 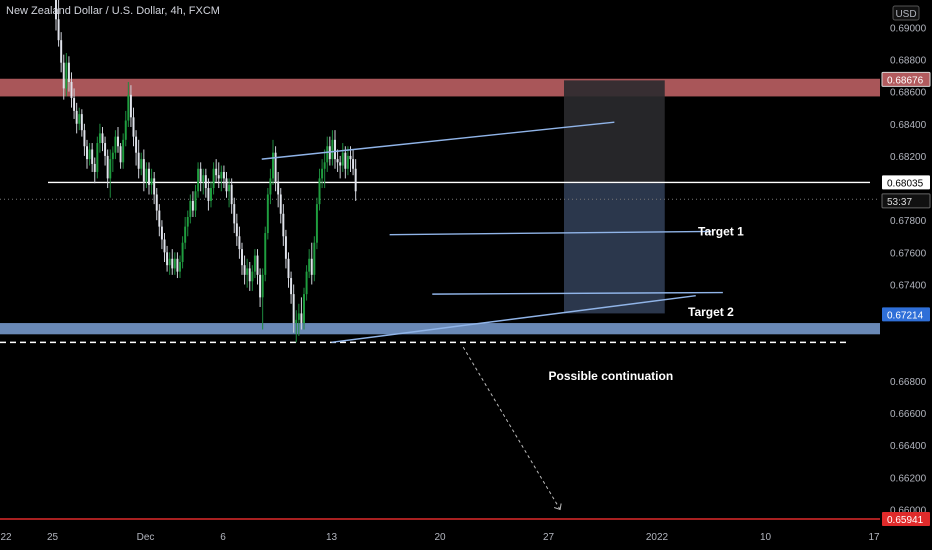 What do you see at coordinates (908, 478) in the screenshot?
I see `price-tick-label: 0.66200` at bounding box center [908, 478].